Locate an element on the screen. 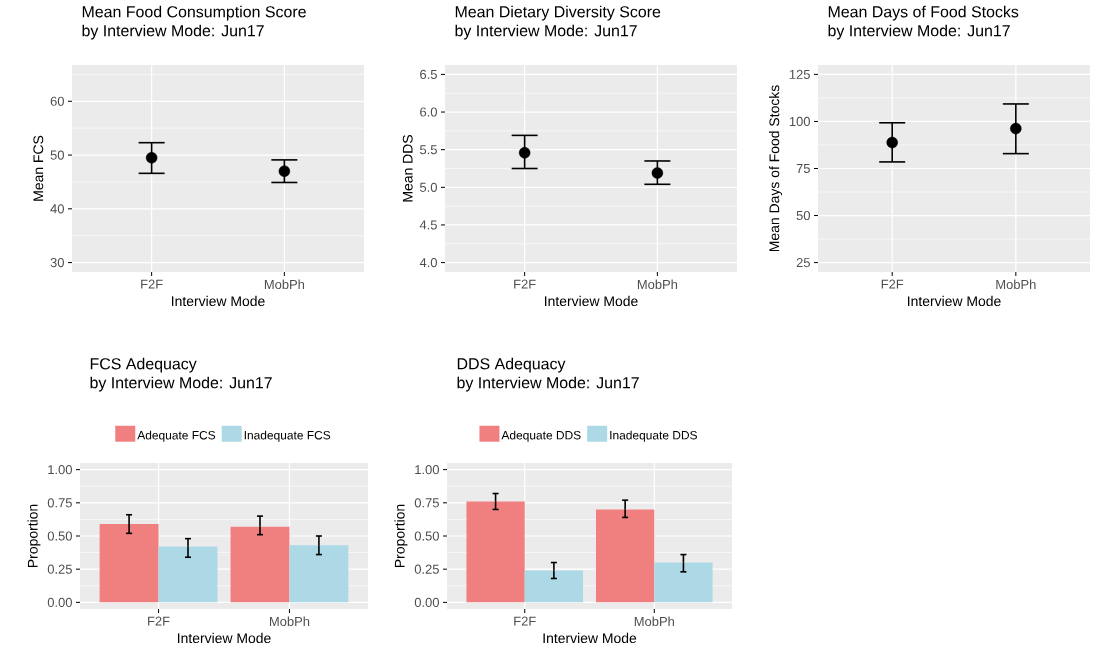 The width and height of the screenshot is (1097, 662). legend-label: Adequate FCS is located at coordinates (176, 436).